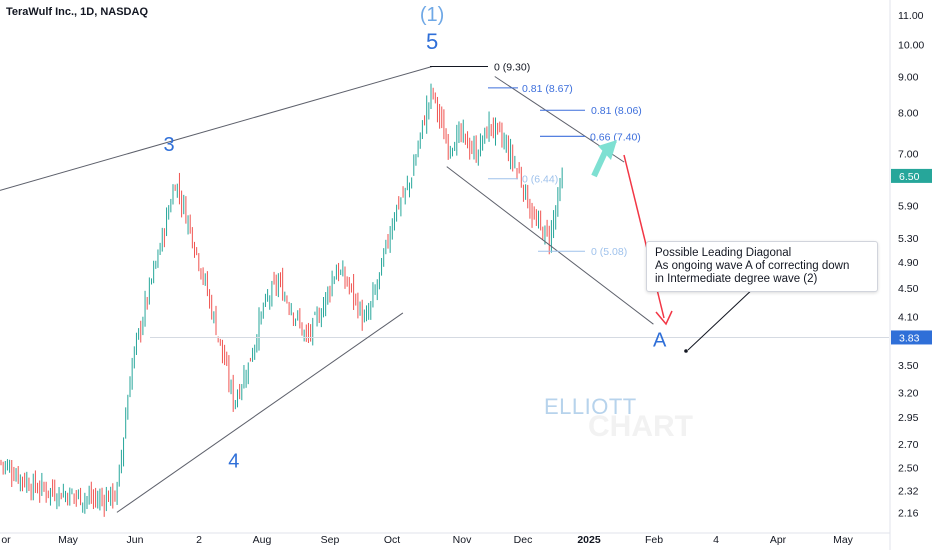 The height and width of the screenshot is (550, 932). What do you see at coordinates (908, 78) in the screenshot?
I see `y-tick-label: 9.00` at bounding box center [908, 78].